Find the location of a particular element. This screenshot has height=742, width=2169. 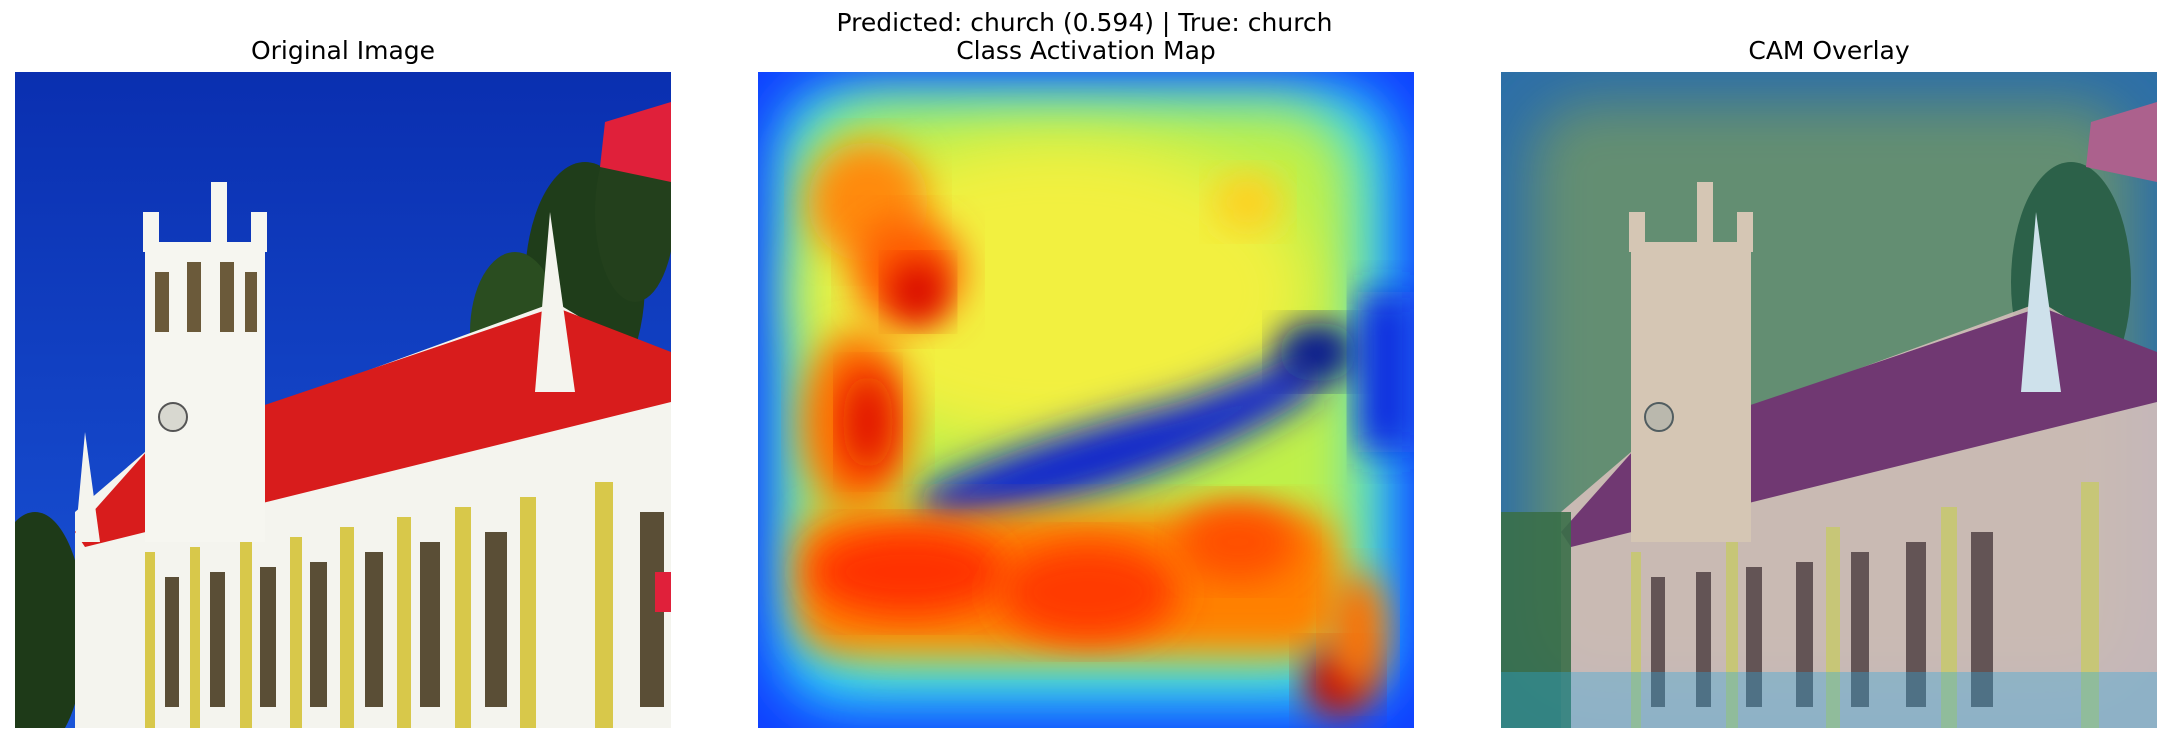

figure-suptitle: Predicted: church (0.594) | True: church is located at coordinates (1084, 22).